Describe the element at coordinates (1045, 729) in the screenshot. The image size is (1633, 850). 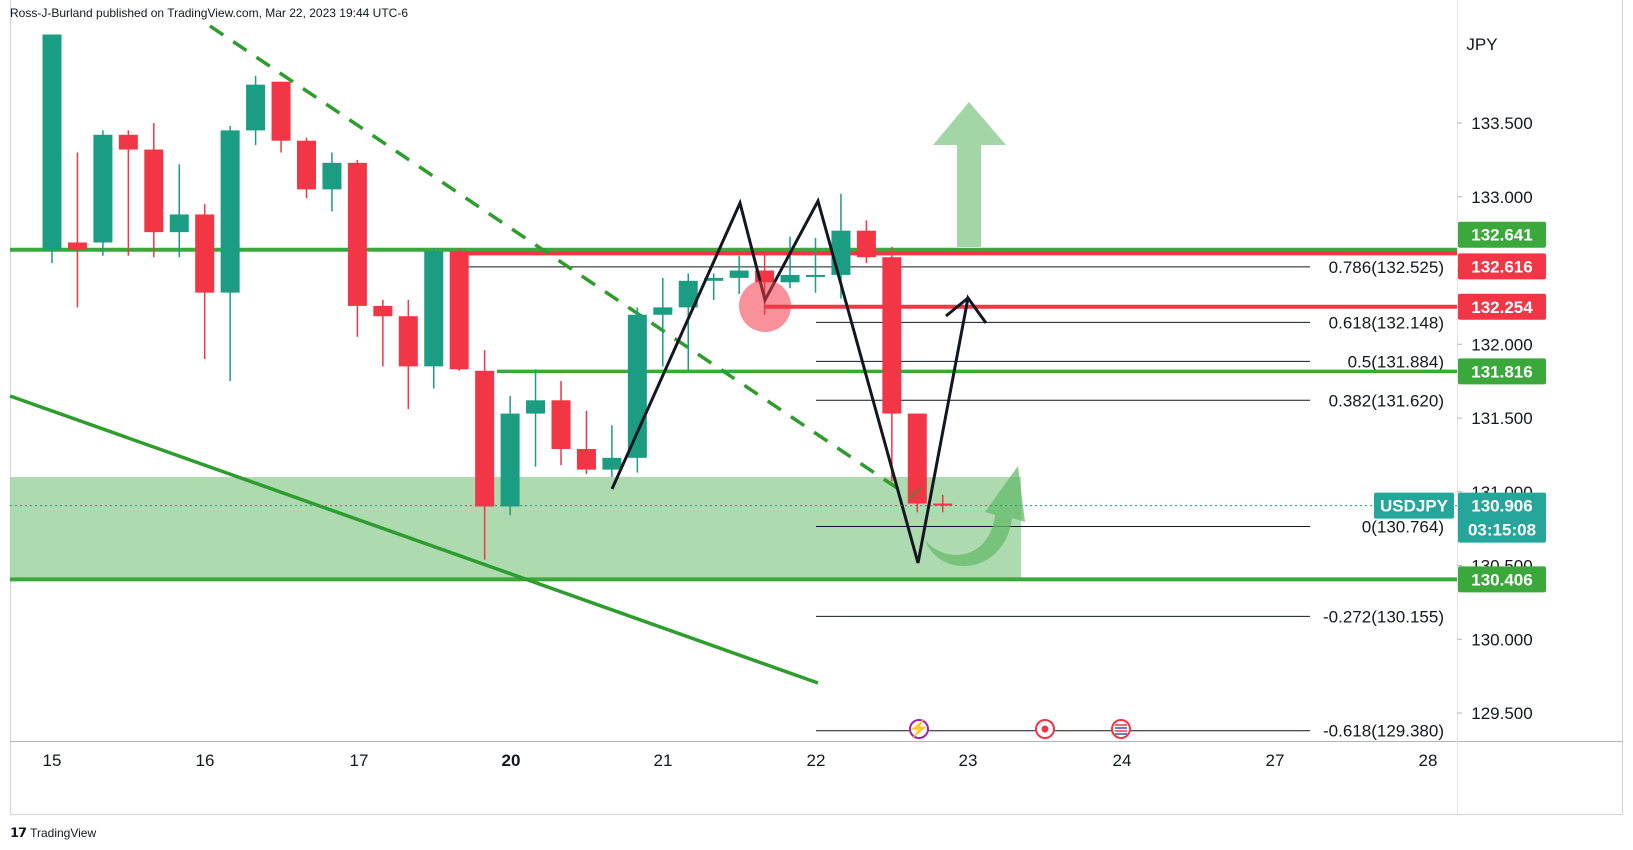
I see `target-event-dot` at that location.